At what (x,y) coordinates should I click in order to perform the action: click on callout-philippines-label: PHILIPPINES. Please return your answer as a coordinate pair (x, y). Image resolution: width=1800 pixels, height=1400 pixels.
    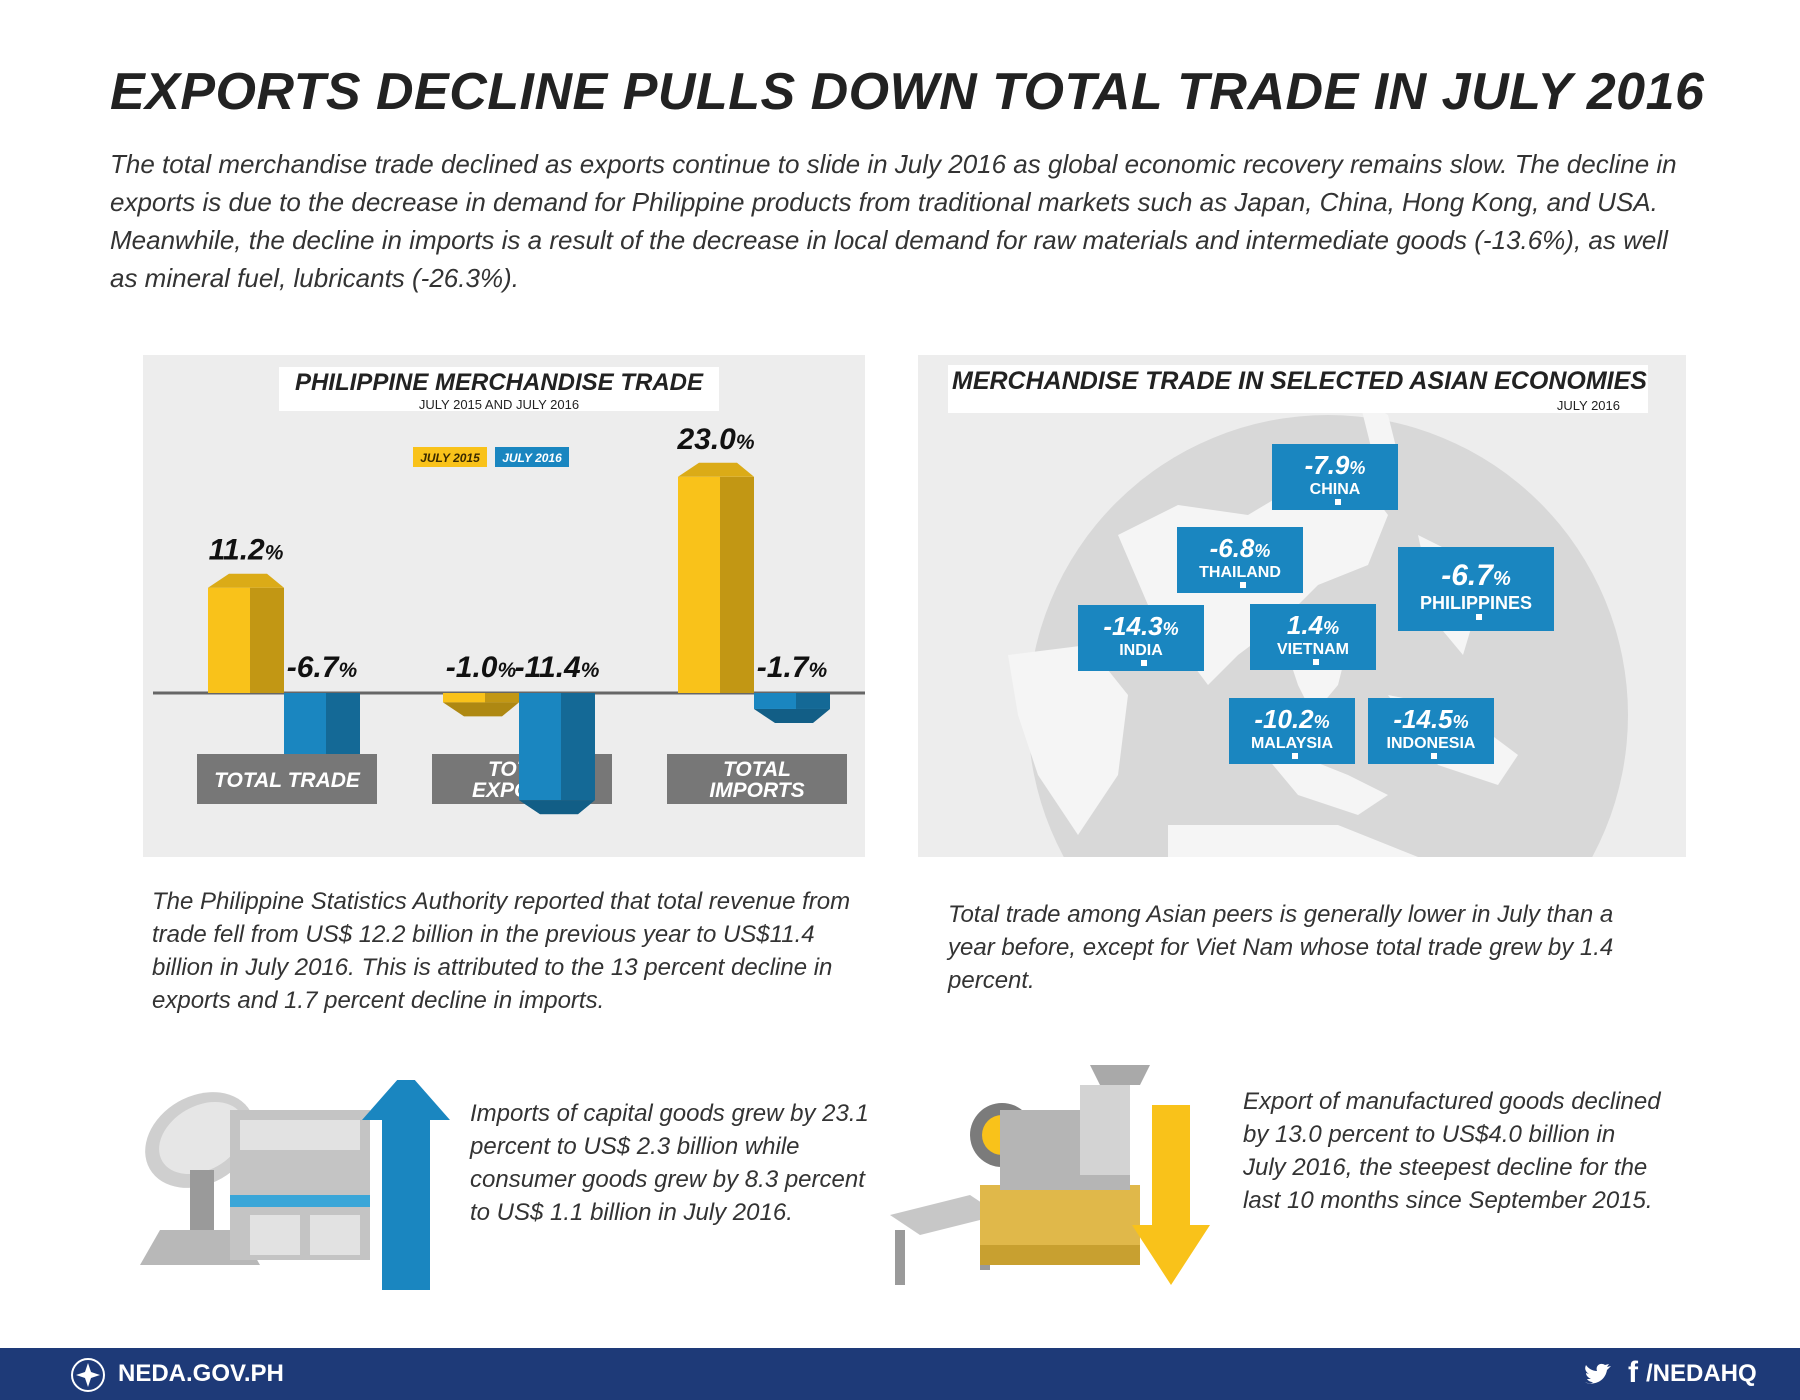
    Looking at the image, I should click on (1476, 603).